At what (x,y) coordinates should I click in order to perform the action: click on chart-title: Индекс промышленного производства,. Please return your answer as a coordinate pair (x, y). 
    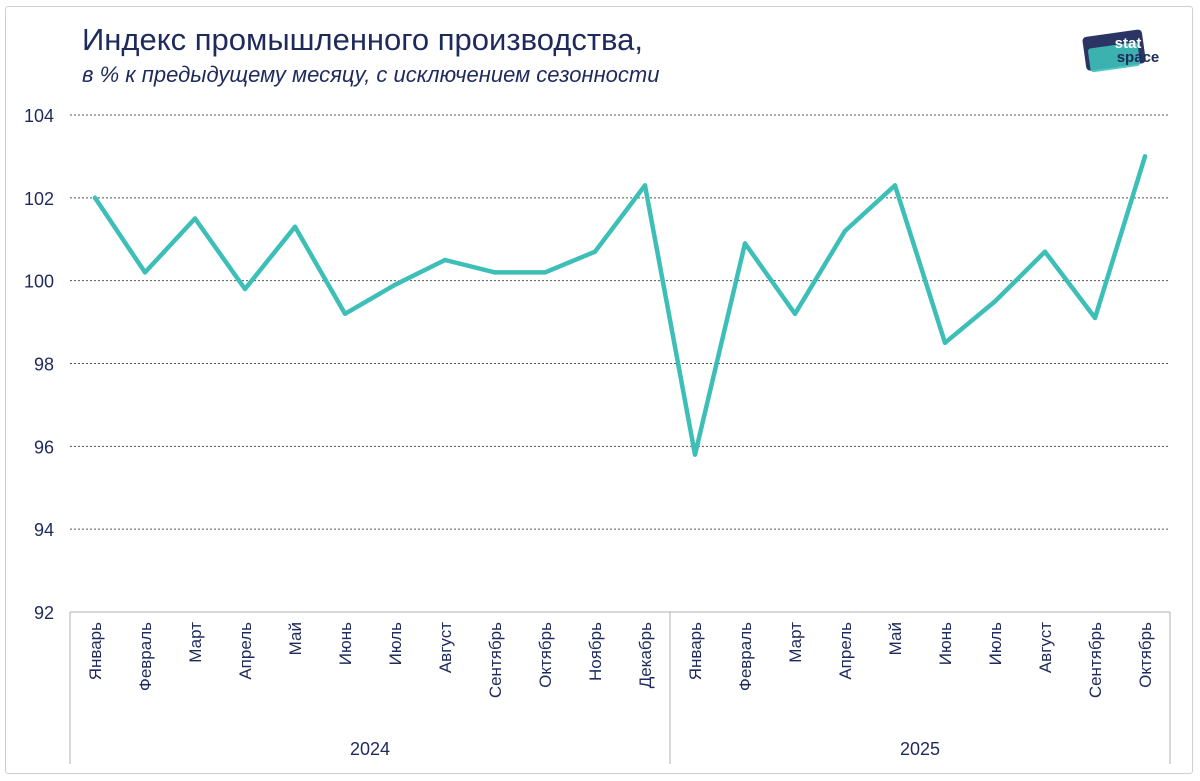
    Looking at the image, I should click on (363, 39).